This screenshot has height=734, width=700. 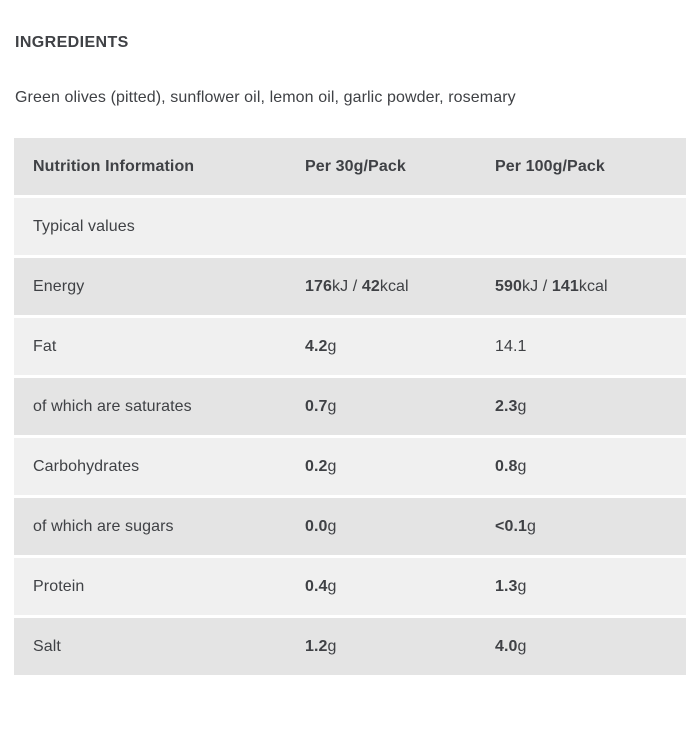 I want to click on value-segment: 176, so click(x=318, y=286).